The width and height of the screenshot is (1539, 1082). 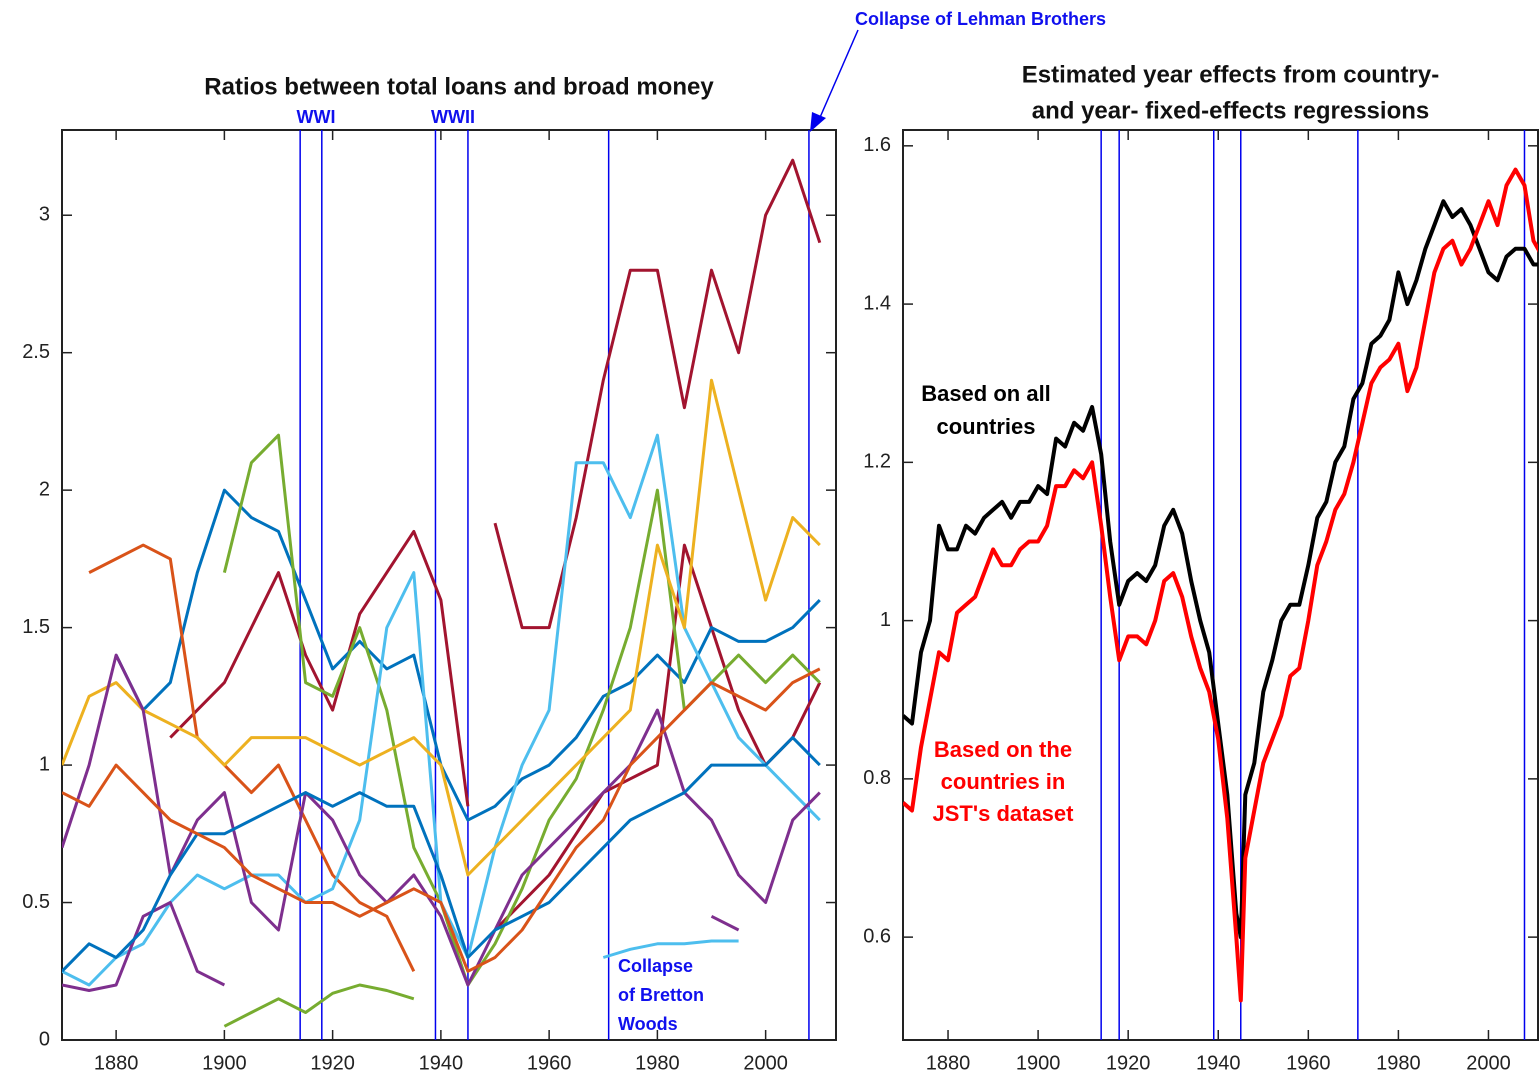 What do you see at coordinates (661, 995) in the screenshot?
I see `annotation: of Bretton` at bounding box center [661, 995].